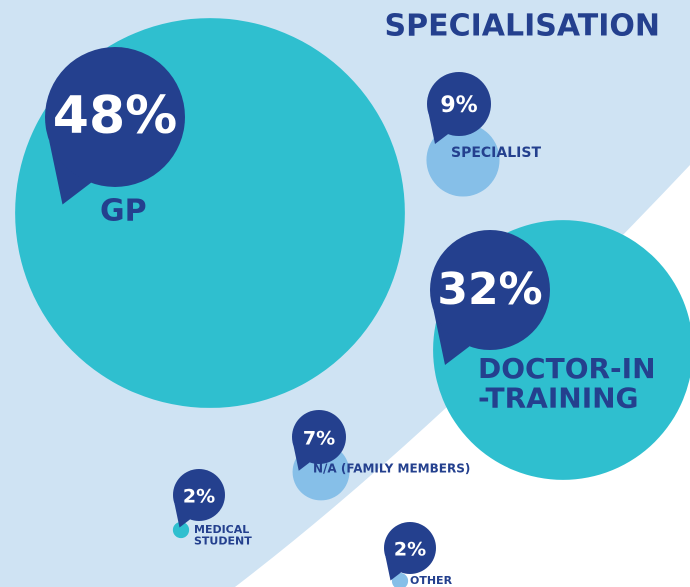 Image resolution: width=690 pixels, height=587 pixels. I want to click on category-label: DOCTOR-IN -TRAINING, so click(567, 383).